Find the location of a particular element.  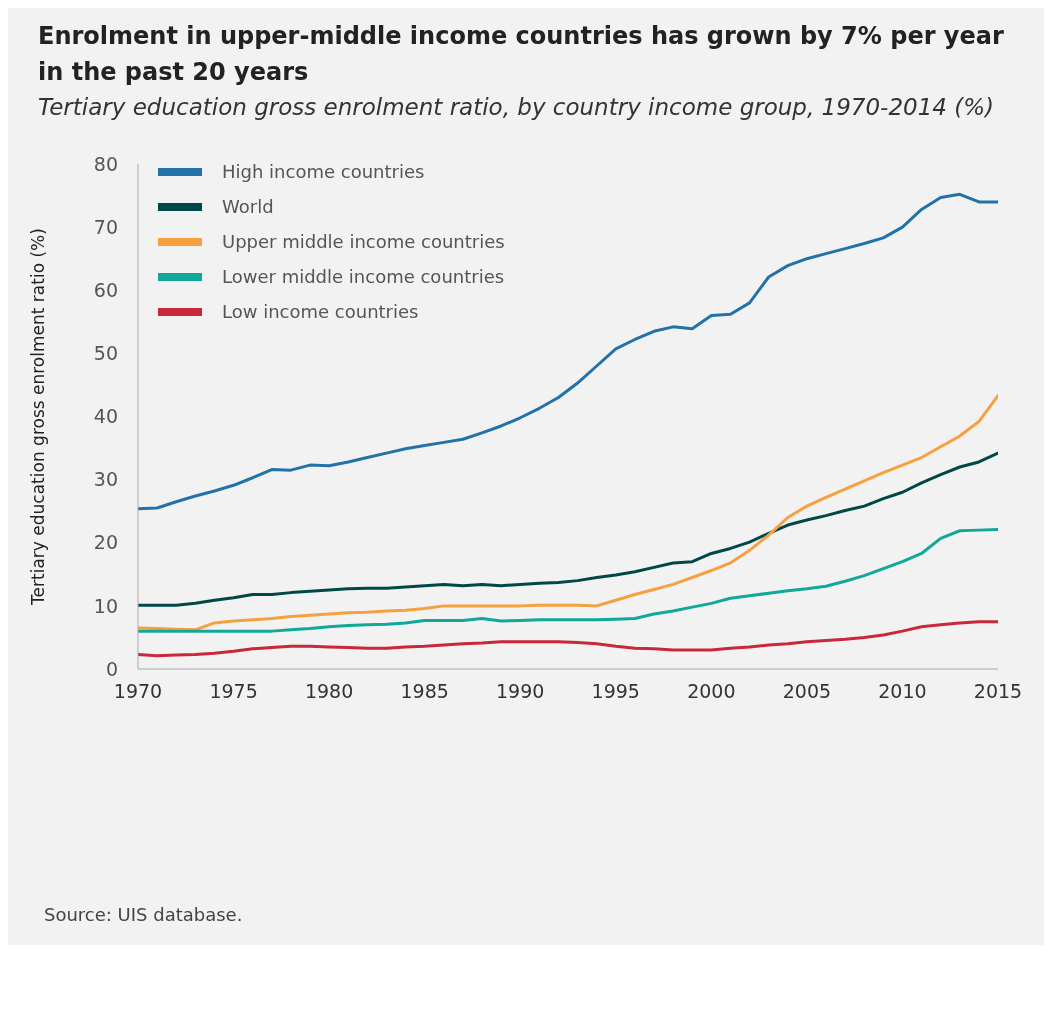

y-axis-title: Tertiary education gross enrolment ratio (%) is located at coordinates (38, 417).